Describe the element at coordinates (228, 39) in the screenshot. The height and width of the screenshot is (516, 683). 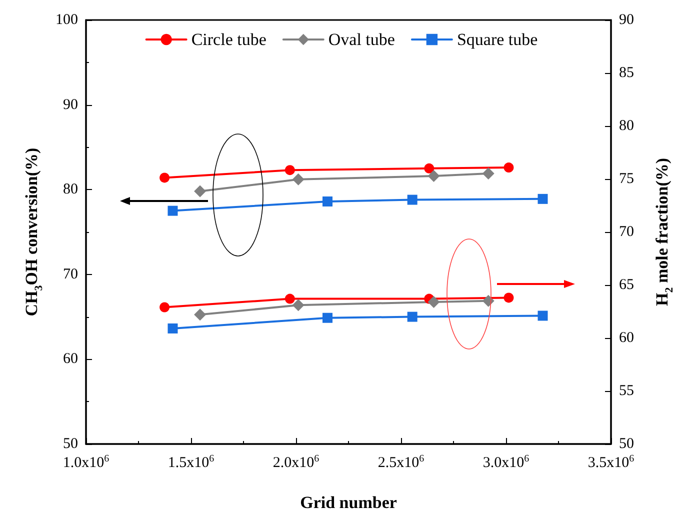
I see `legend-label: Circle tube` at that location.